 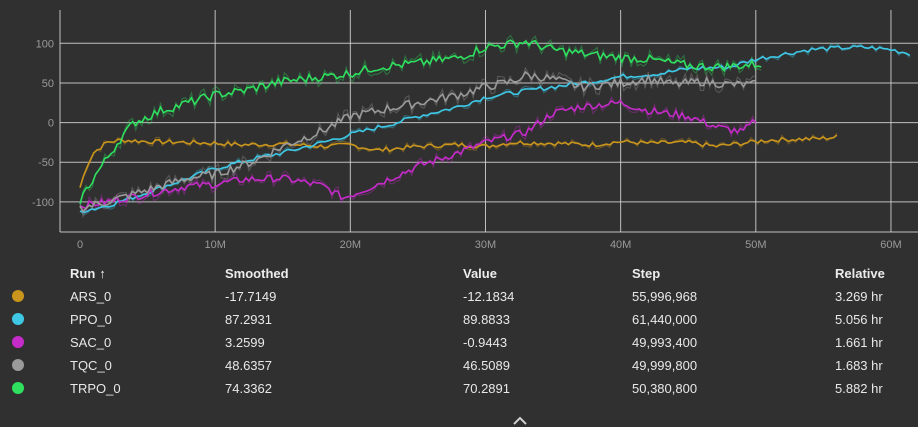 What do you see at coordinates (83, 273) in the screenshot?
I see `run-header-label: Run` at bounding box center [83, 273].